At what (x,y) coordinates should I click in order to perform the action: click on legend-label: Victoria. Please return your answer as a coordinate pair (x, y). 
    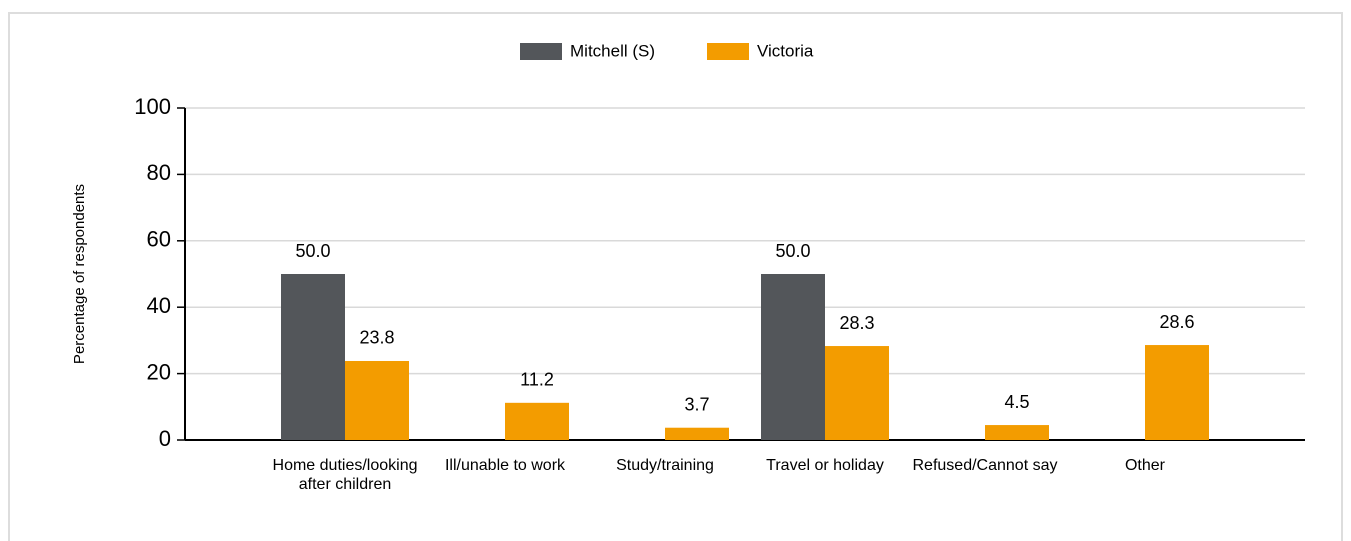
    Looking at the image, I should click on (785, 50).